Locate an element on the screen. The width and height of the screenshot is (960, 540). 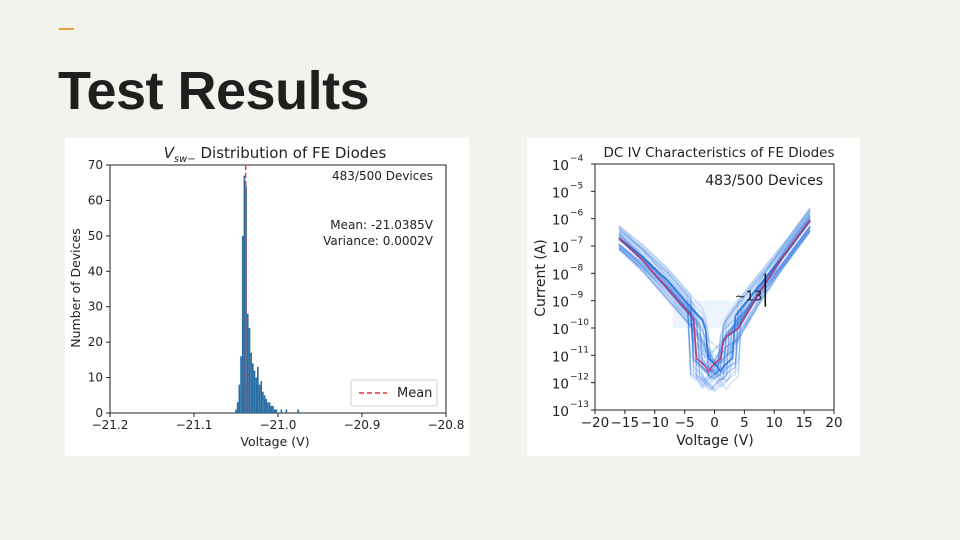
iv-curves is located at coordinates (714, 299).